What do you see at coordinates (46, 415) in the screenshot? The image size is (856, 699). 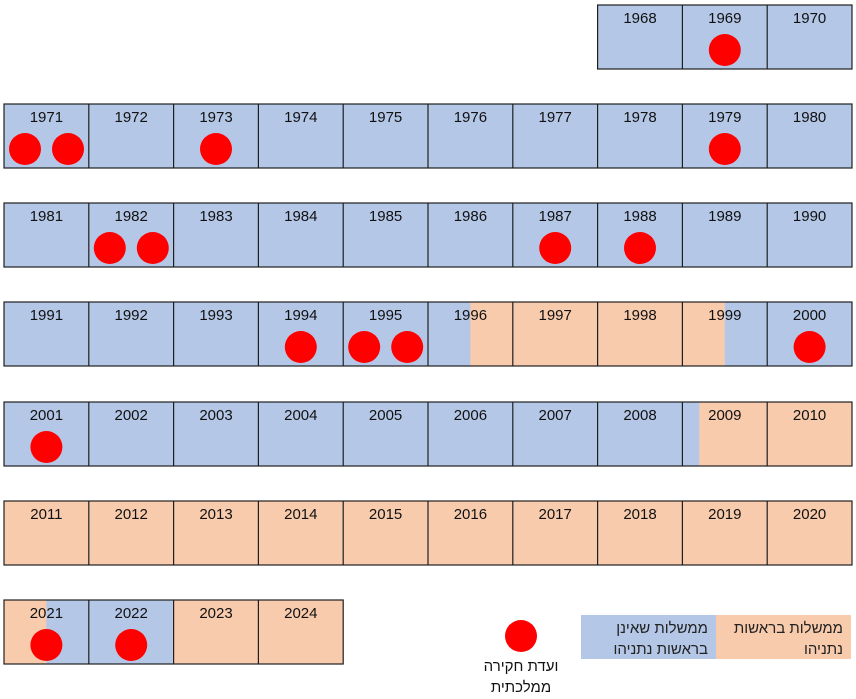 I see `year-label-2001: 2001` at bounding box center [46, 415].